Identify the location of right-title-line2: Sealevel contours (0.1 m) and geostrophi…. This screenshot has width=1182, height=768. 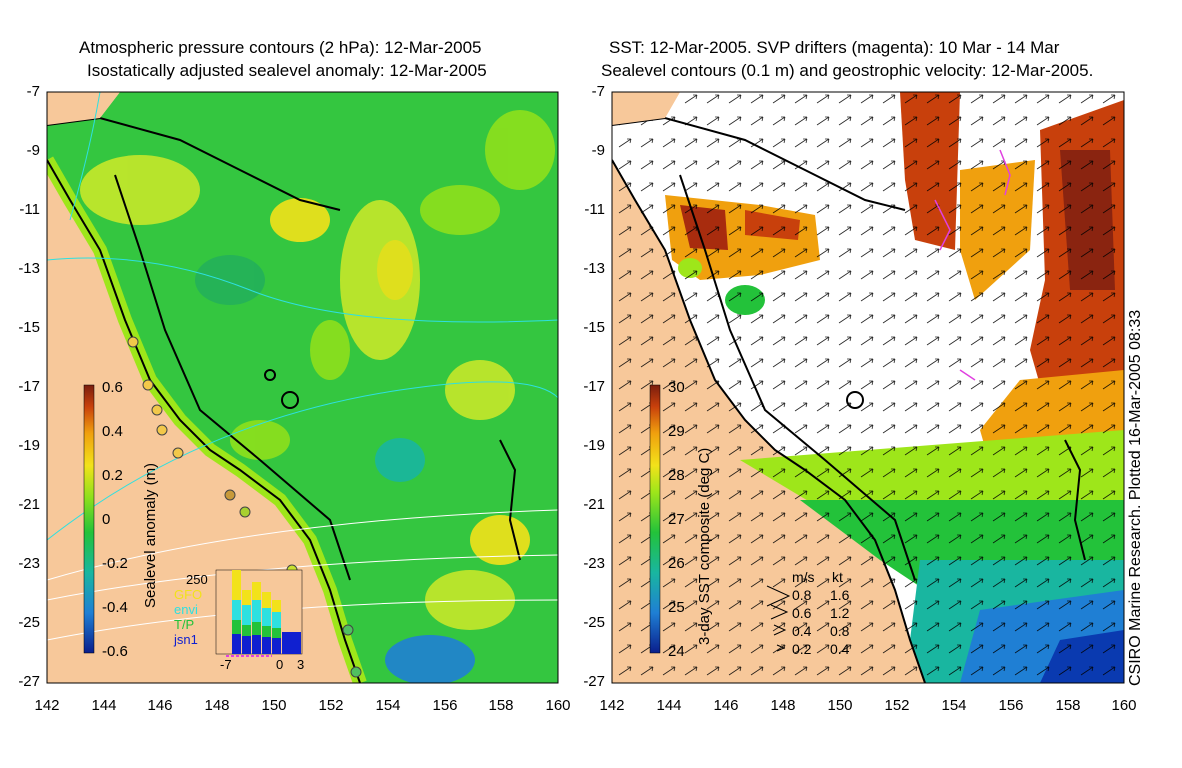
(847, 70).